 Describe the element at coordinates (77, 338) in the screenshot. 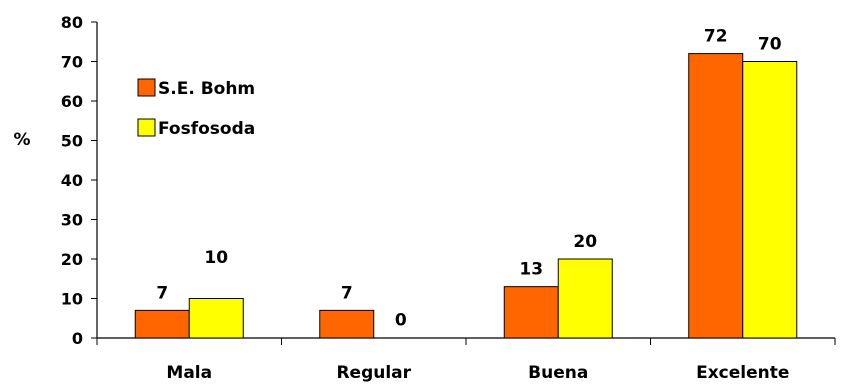

I see `y-tick-label: 0` at that location.